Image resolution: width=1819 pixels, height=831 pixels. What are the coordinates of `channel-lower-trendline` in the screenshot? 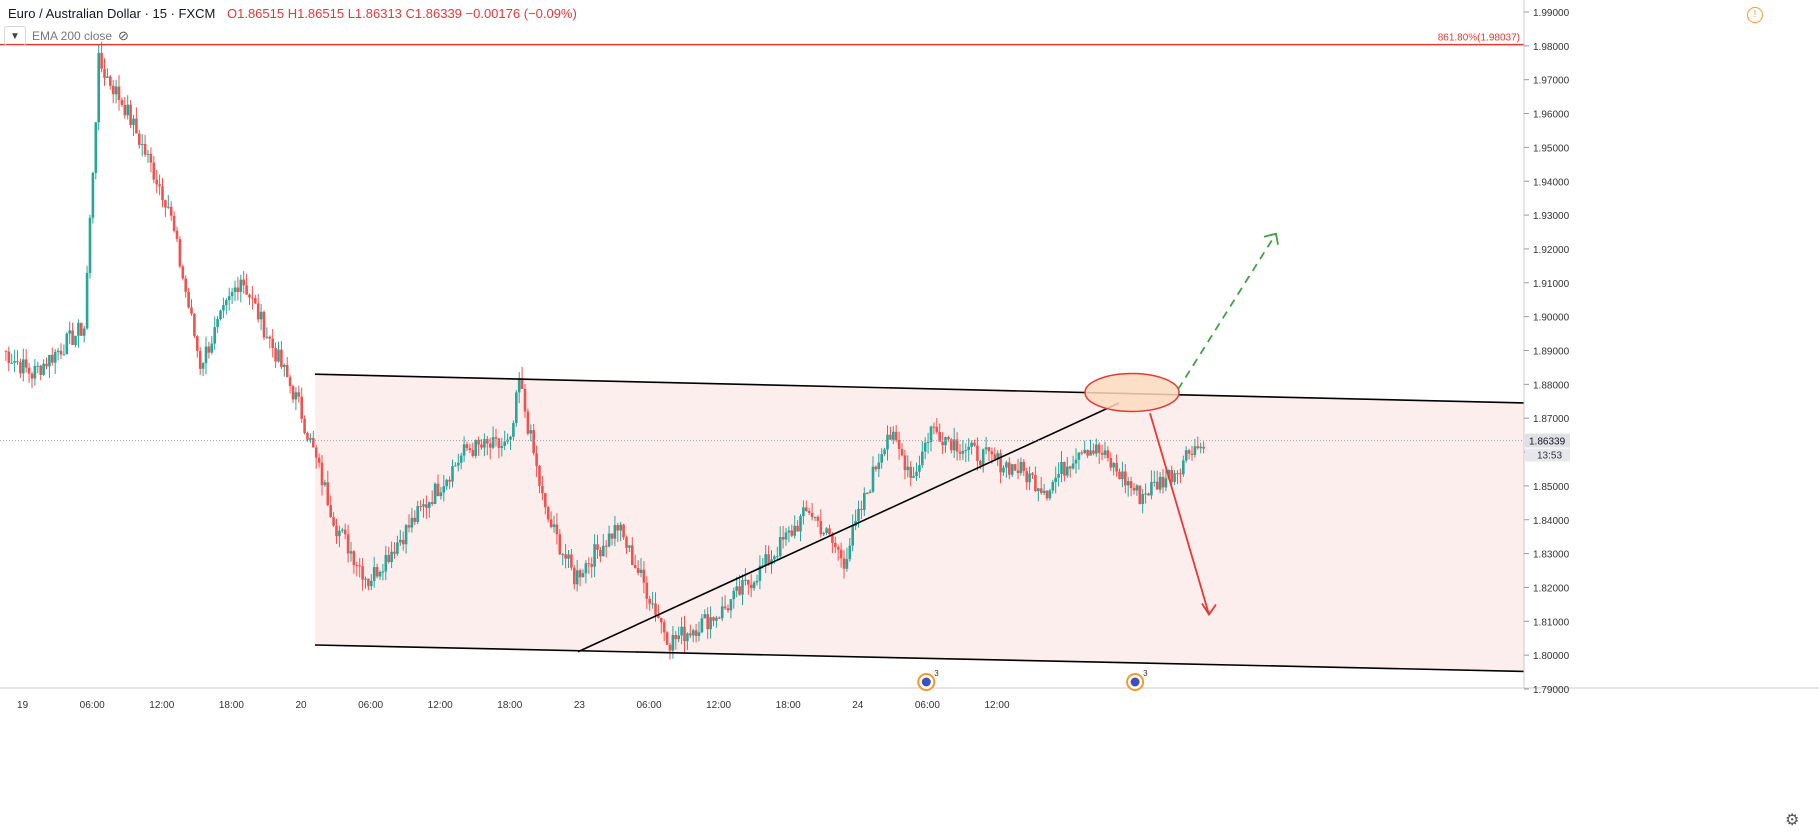 It's located at (919, 658).